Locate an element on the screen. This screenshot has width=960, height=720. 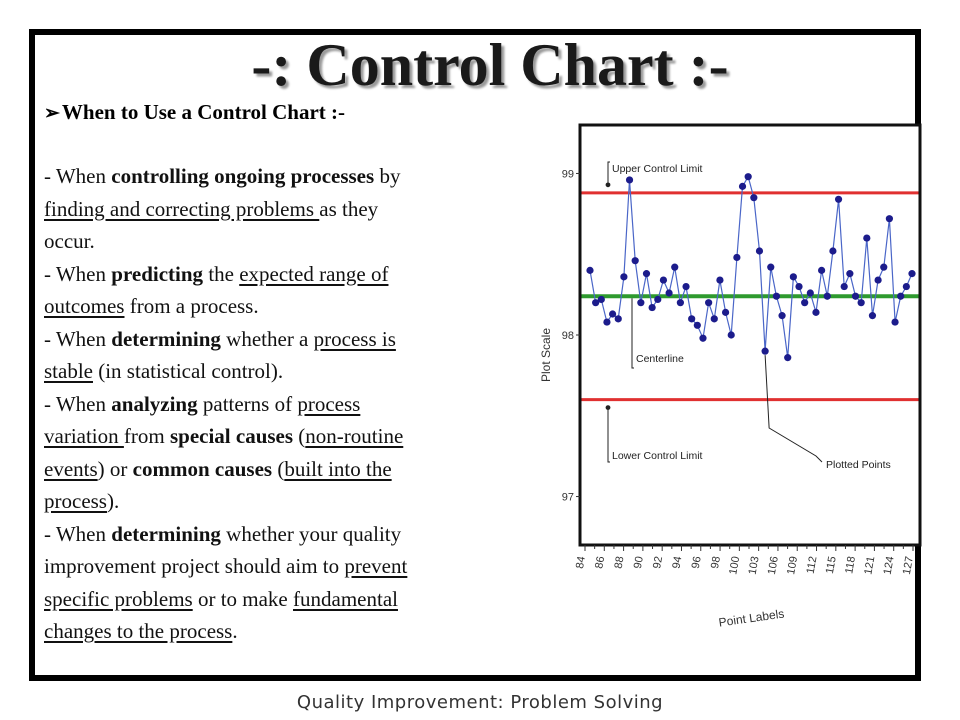
text-run: from is located at coordinates (146, 436).